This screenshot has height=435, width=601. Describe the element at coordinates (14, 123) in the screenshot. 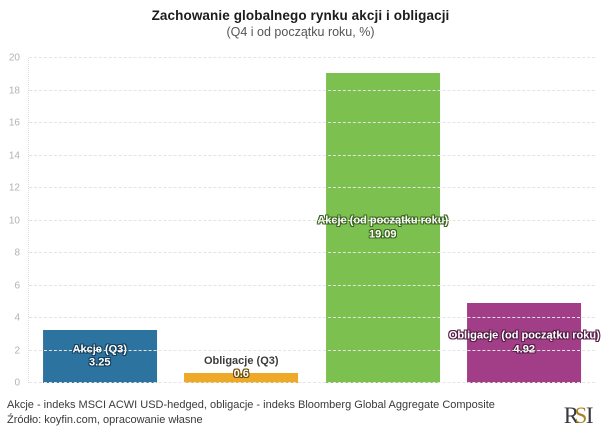

I see `y-axis-tick-label: 16` at that location.